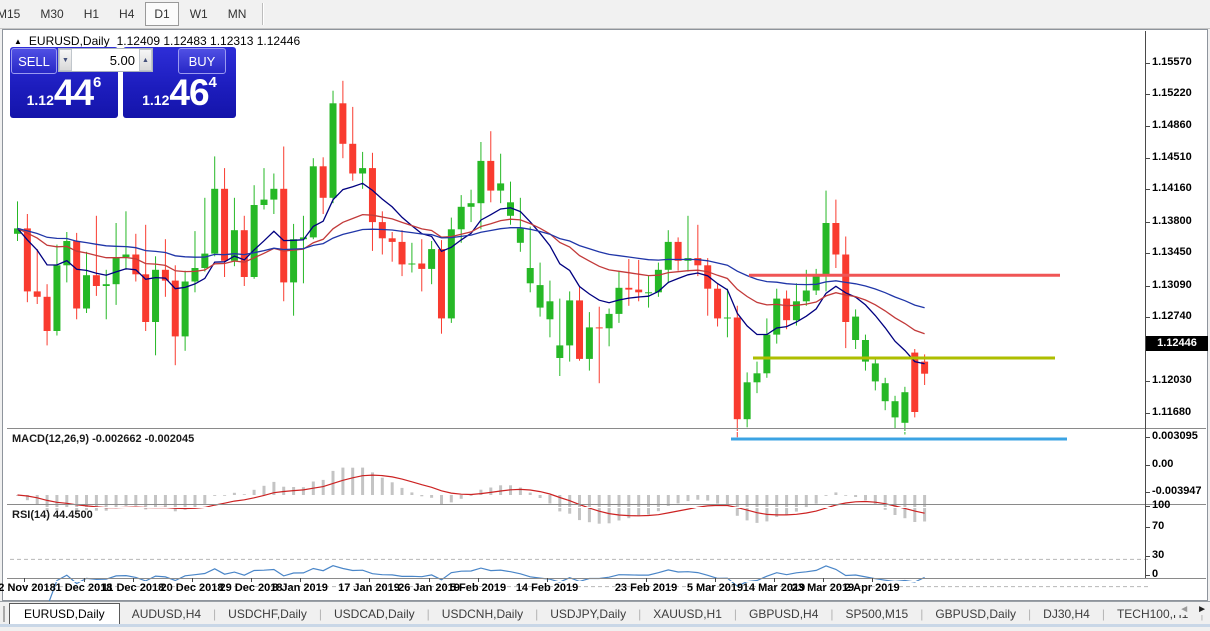 This screenshot has height=631, width=1210. What do you see at coordinates (374, 613) in the screenshot?
I see `chart-tab-usdcad-daily: USDCAD,Daily` at bounding box center [374, 613].